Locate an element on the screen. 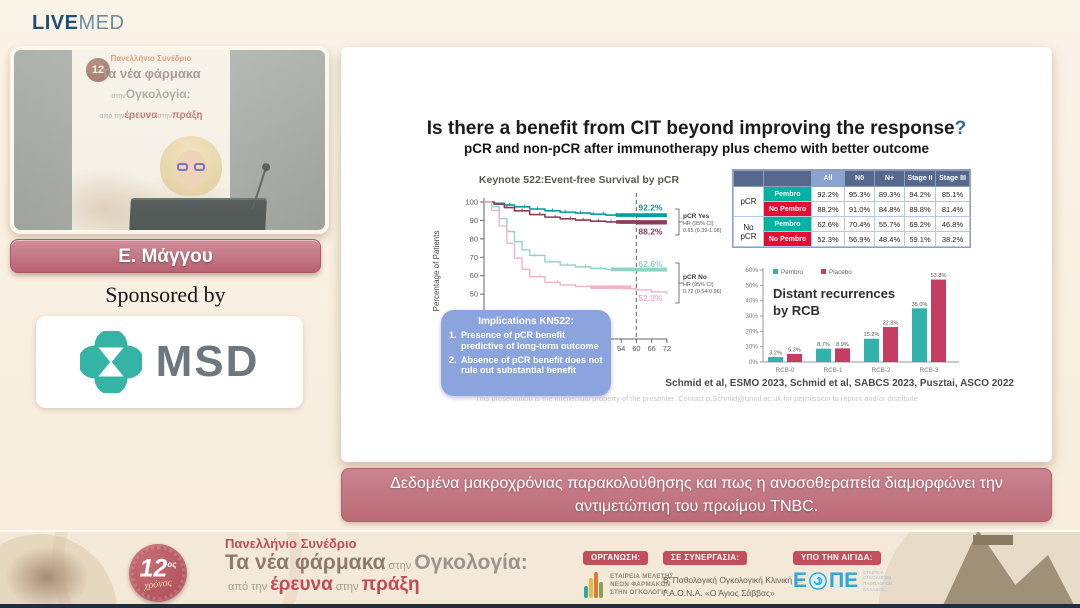 The image size is (1080, 608). table-value-cell: 89.8% is located at coordinates (920, 209).